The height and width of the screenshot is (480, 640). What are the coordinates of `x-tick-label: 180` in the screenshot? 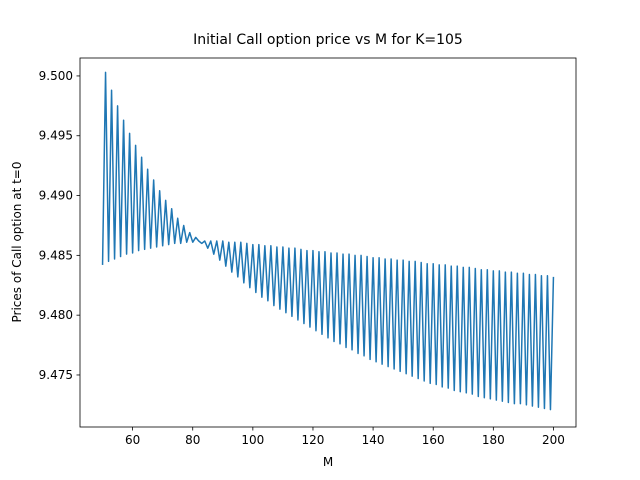 It's located at (493, 440).